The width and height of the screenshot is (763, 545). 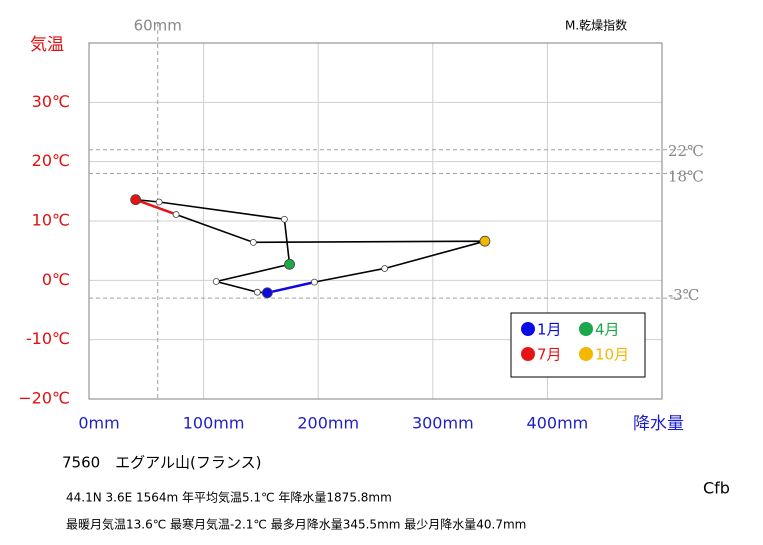 What do you see at coordinates (578, 345) in the screenshot?
I see `legend-box` at bounding box center [578, 345].